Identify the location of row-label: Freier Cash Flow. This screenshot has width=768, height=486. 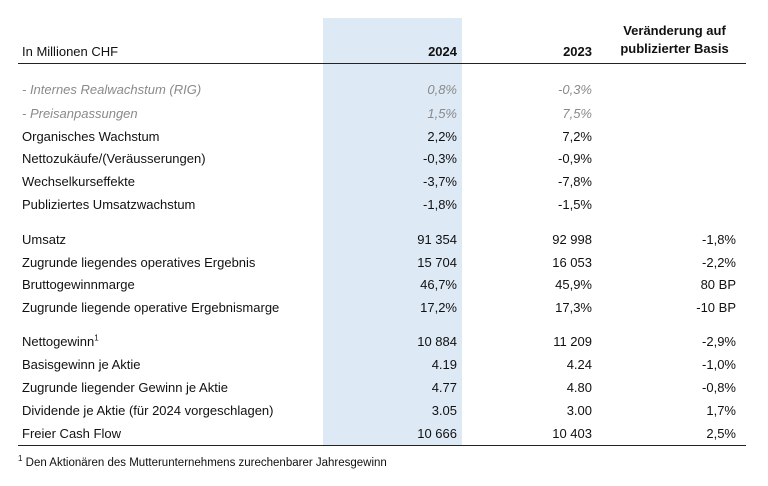
(71, 433).